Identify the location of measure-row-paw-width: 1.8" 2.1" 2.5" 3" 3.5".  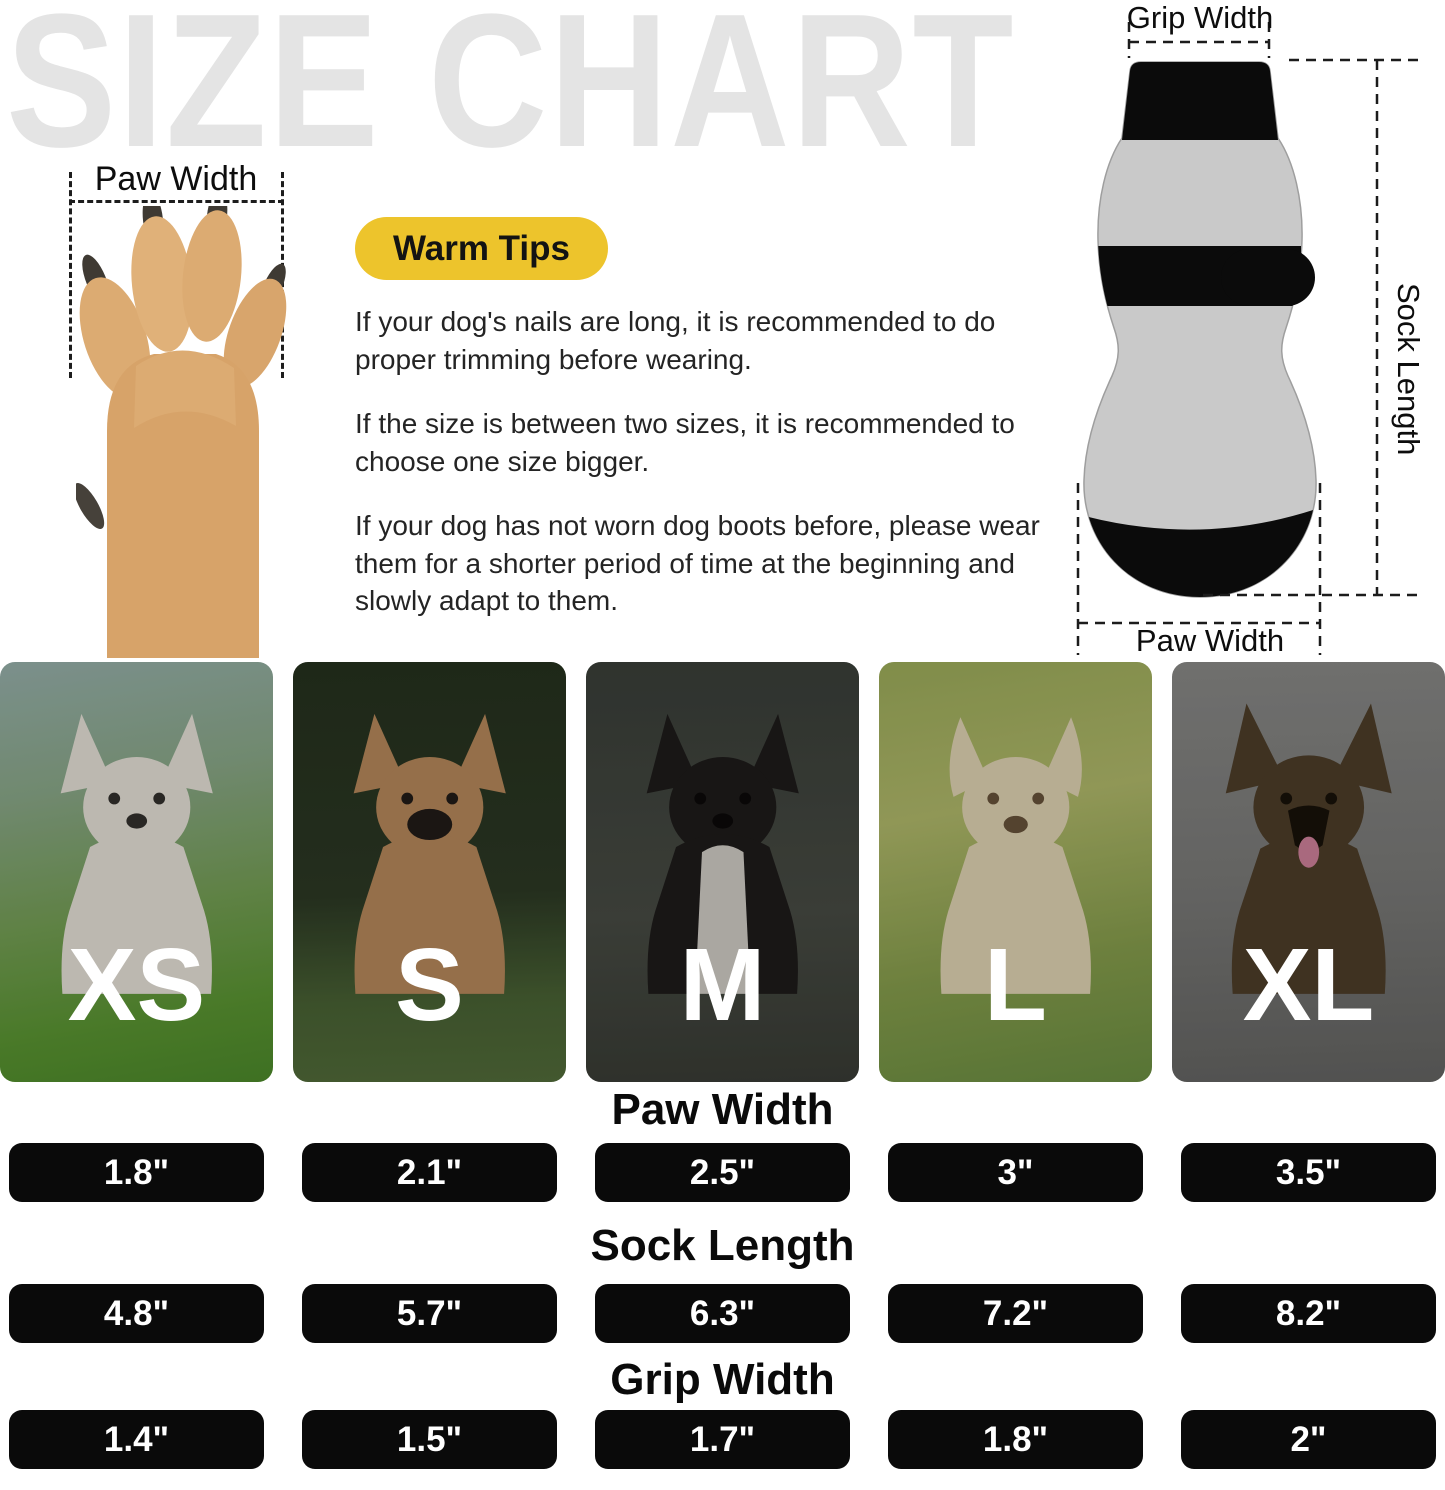
(722, 1172).